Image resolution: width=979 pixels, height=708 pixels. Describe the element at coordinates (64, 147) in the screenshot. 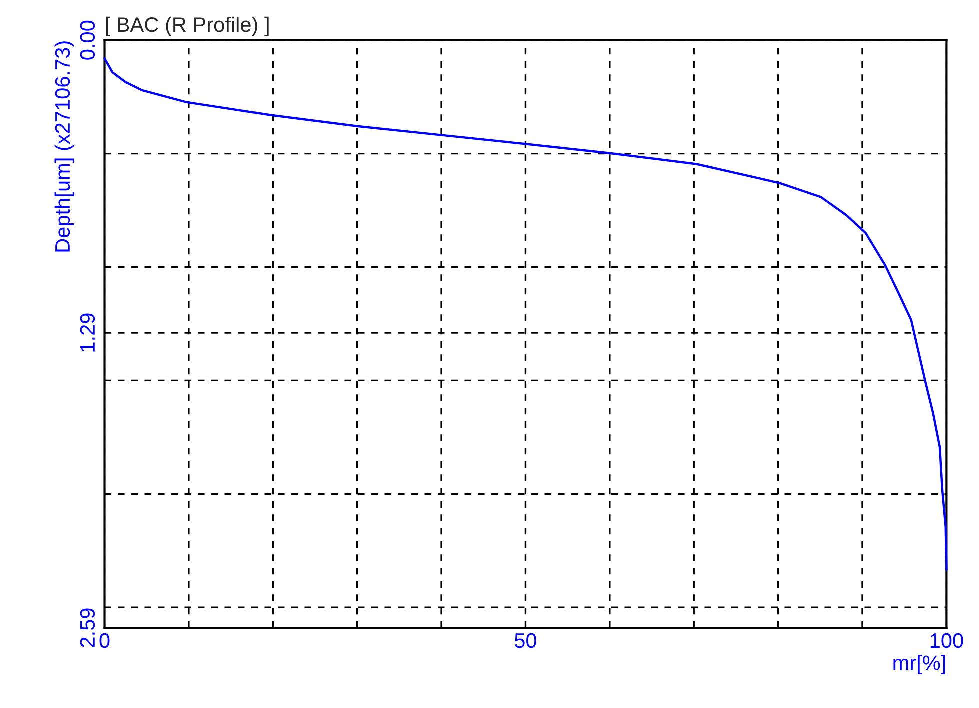

I see `y-axis-title: Depth[um] (x27106.73)` at that location.